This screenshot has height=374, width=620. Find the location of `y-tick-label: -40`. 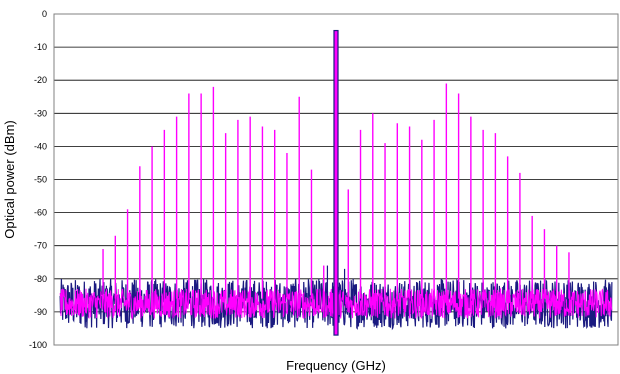

y-tick-label: -40 is located at coordinates (40, 146).